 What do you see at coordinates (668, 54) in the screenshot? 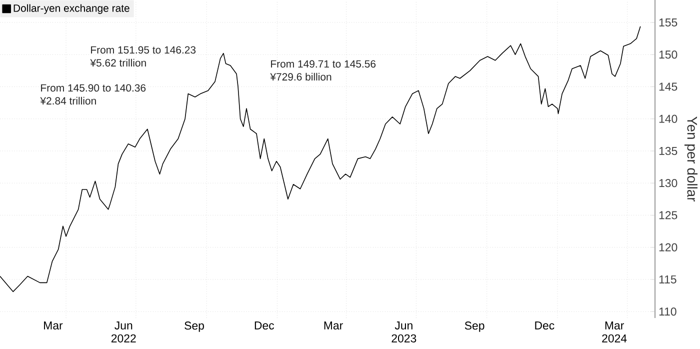
I see `y-tick-label: 150` at bounding box center [668, 54].